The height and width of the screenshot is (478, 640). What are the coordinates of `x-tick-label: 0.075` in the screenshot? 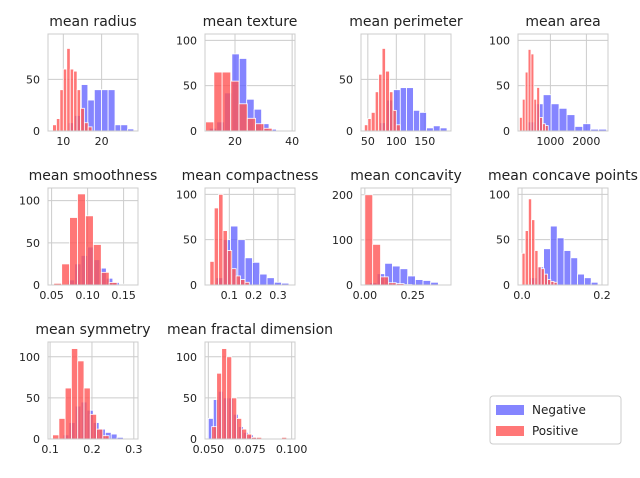 It's located at (250, 449).